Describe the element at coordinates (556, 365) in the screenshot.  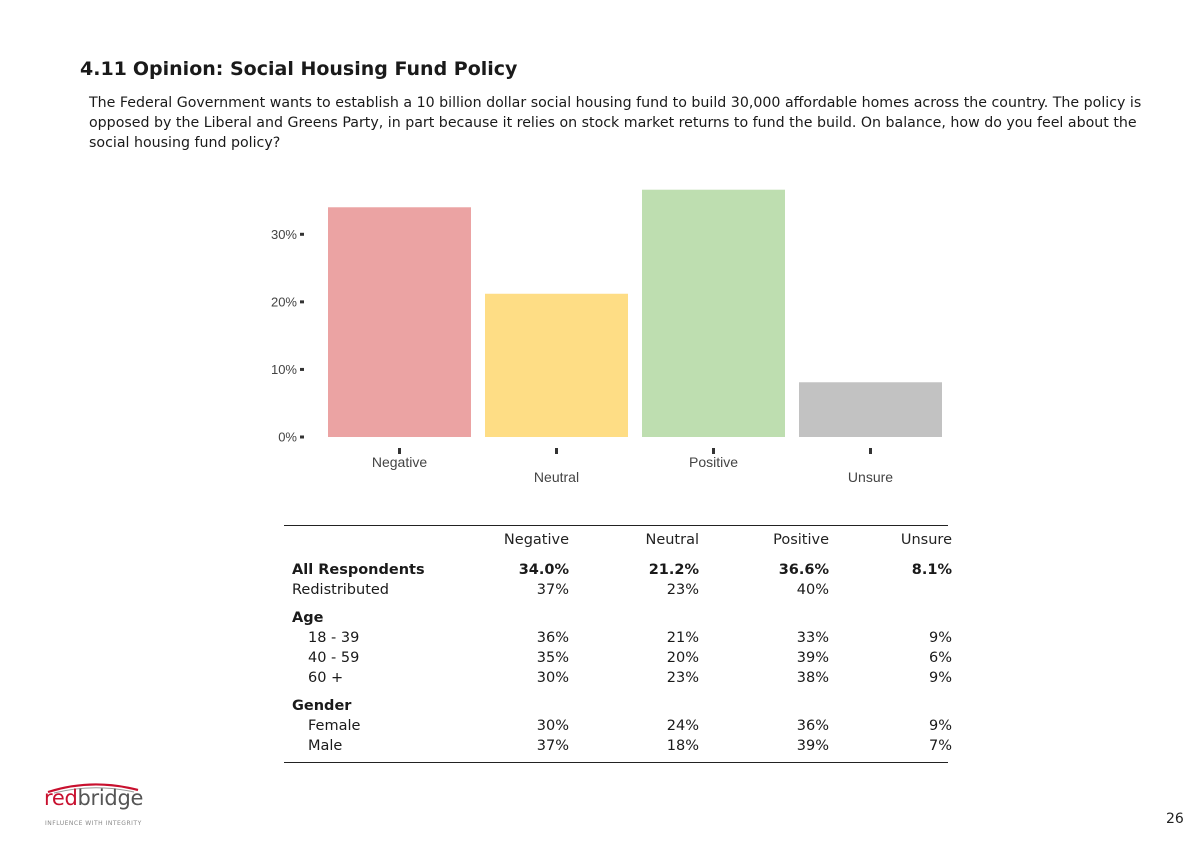
I see `bar-neutral` at that location.